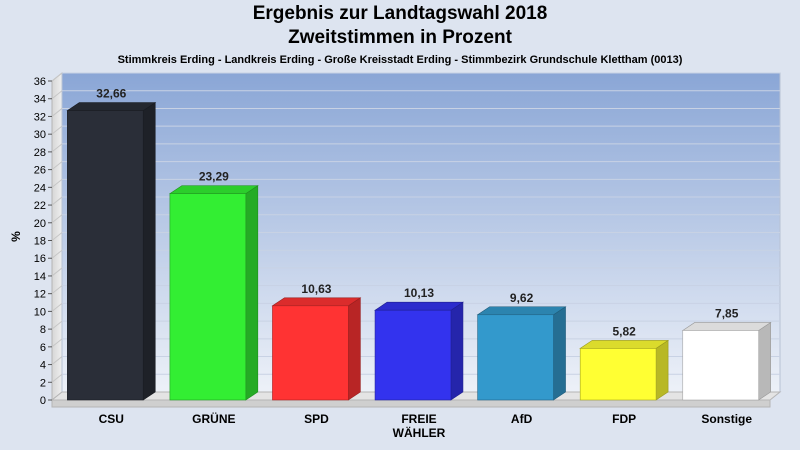 This screenshot has width=800, height=450. Describe the element at coordinates (40, 259) in the screenshot. I see `y-tick-label: 16` at that location.